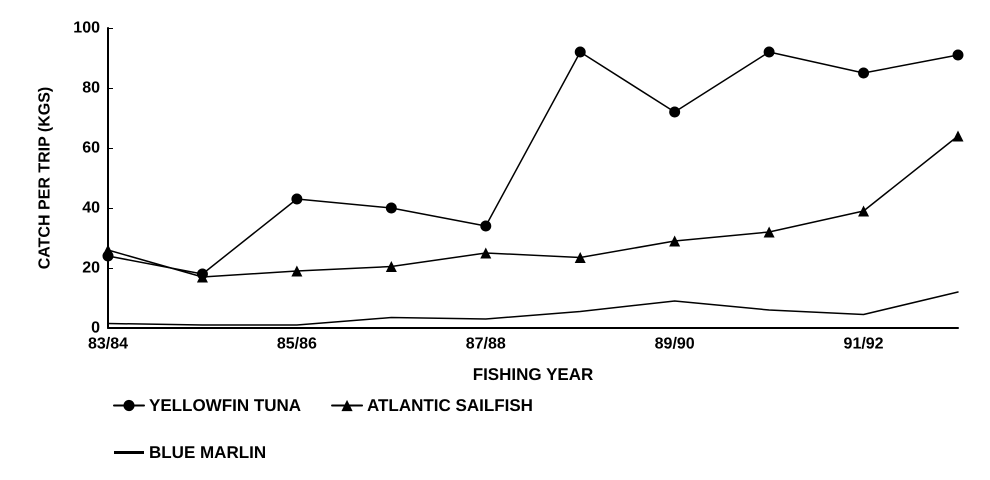 The image size is (990, 480). What do you see at coordinates (674, 344) in the screenshot?
I see `x-tick-label: 89/90` at bounding box center [674, 344].